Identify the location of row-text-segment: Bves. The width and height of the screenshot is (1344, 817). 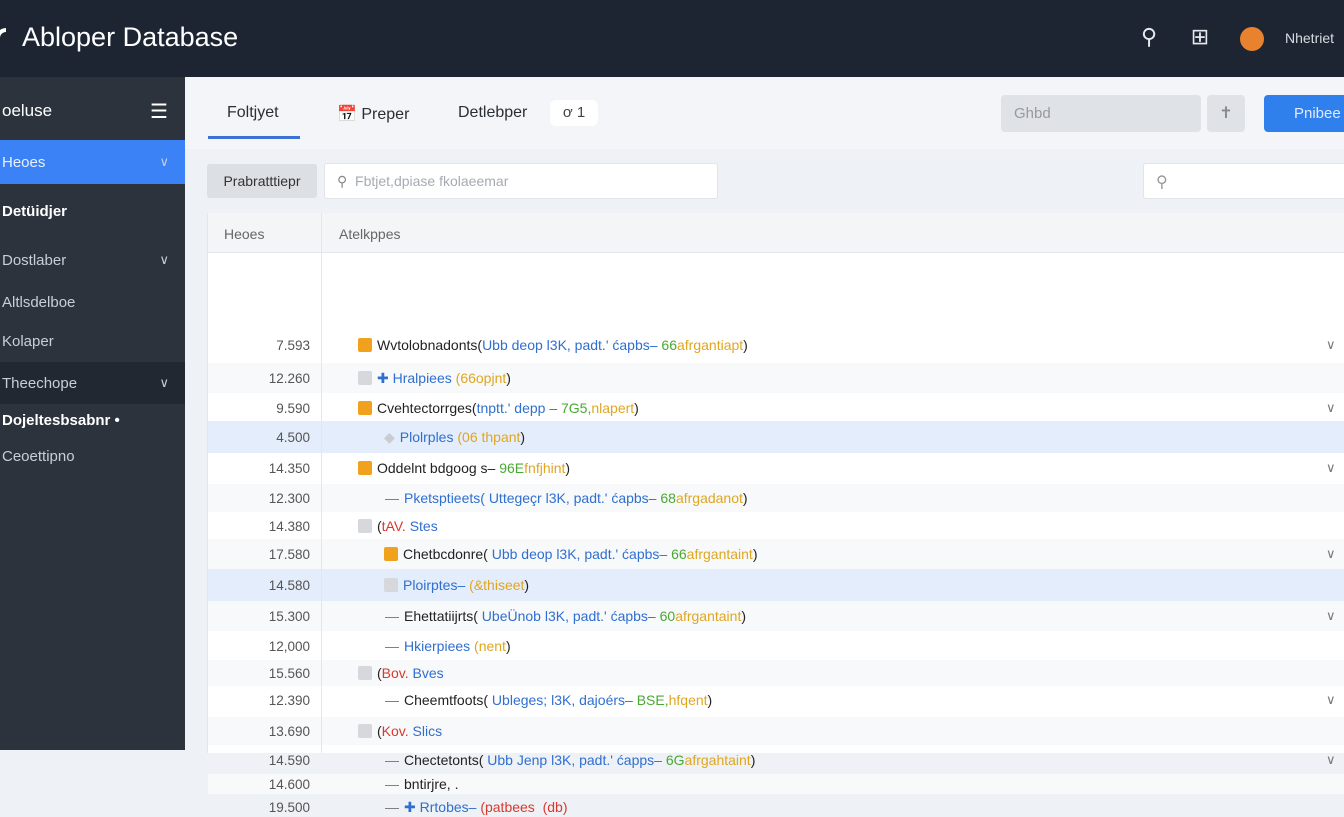
(426, 673).